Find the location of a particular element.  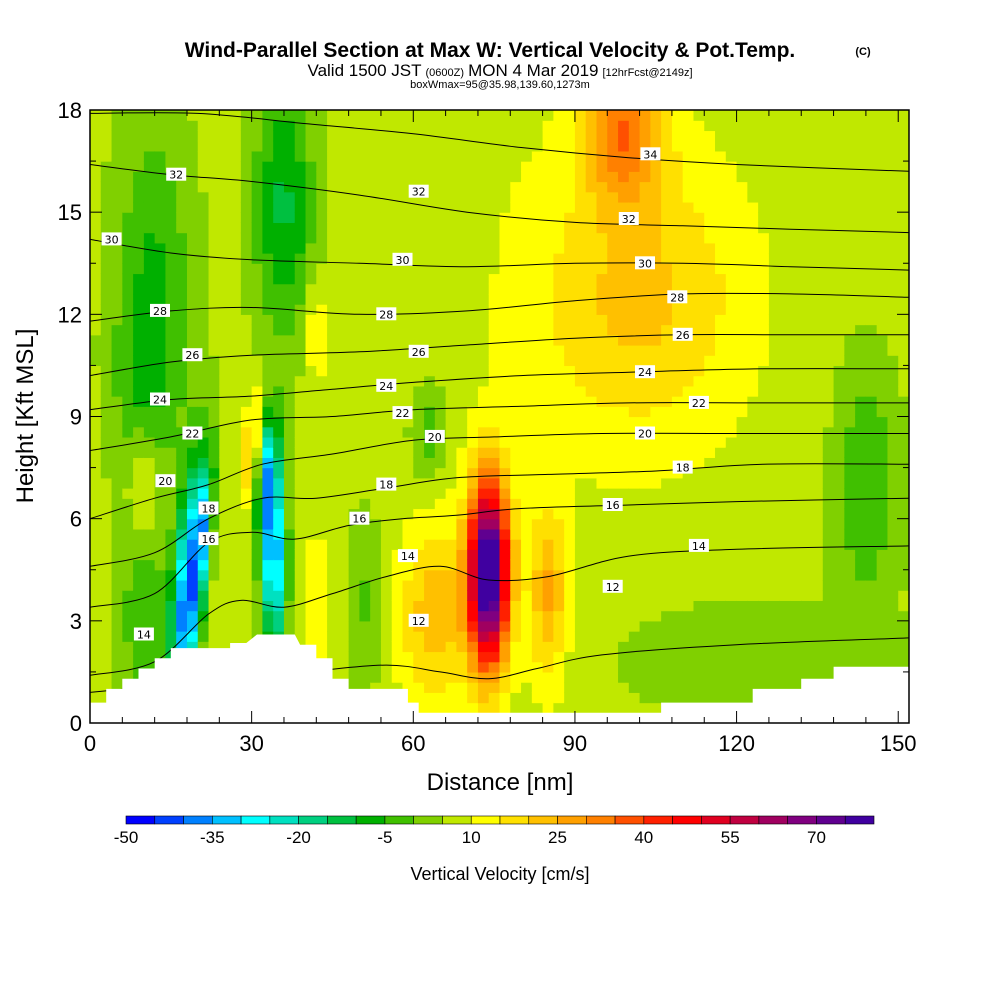

isentrope-label: 22 is located at coordinates (698, 402).